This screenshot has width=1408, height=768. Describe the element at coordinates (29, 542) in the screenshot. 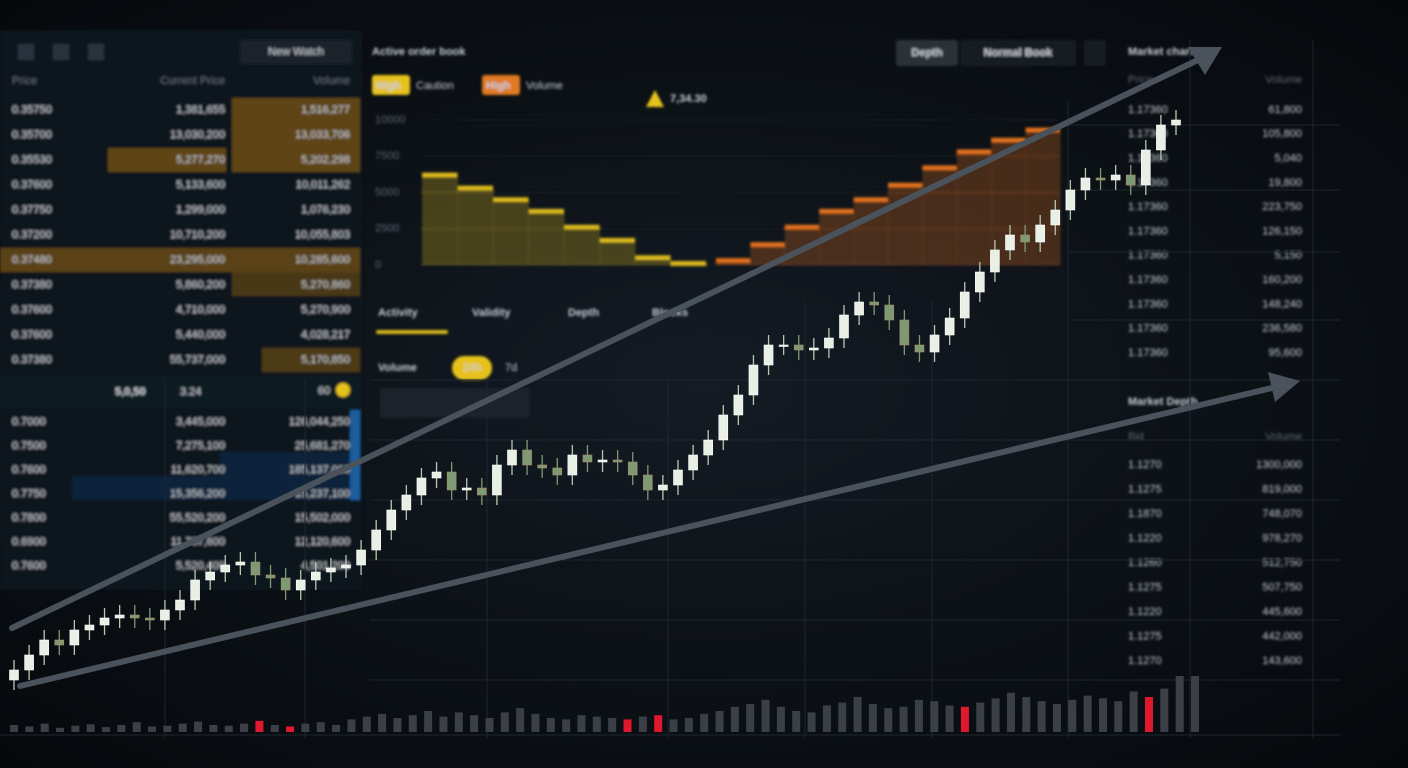

I see `bid-cell: 0.6900` at that location.